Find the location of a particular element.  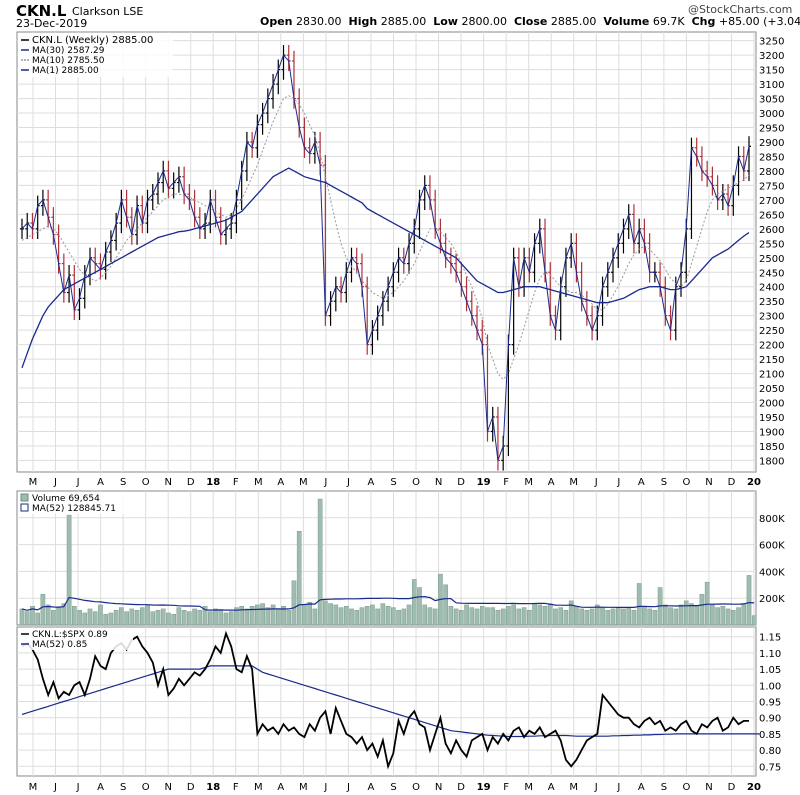

ratio-tick-label: 1.00 is located at coordinates (770, 686).